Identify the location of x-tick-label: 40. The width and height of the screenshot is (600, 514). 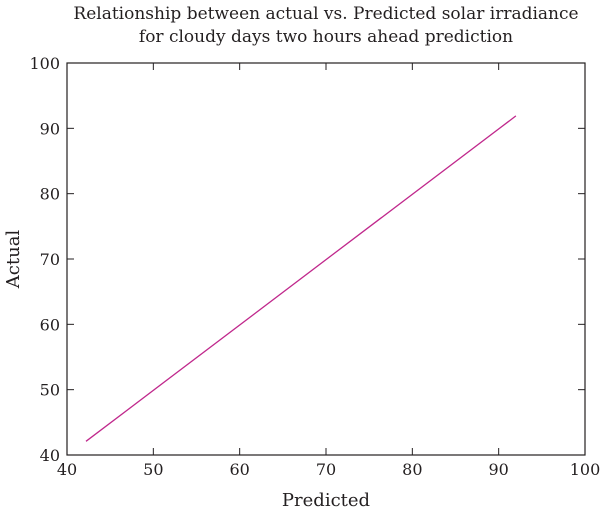
(67, 469).